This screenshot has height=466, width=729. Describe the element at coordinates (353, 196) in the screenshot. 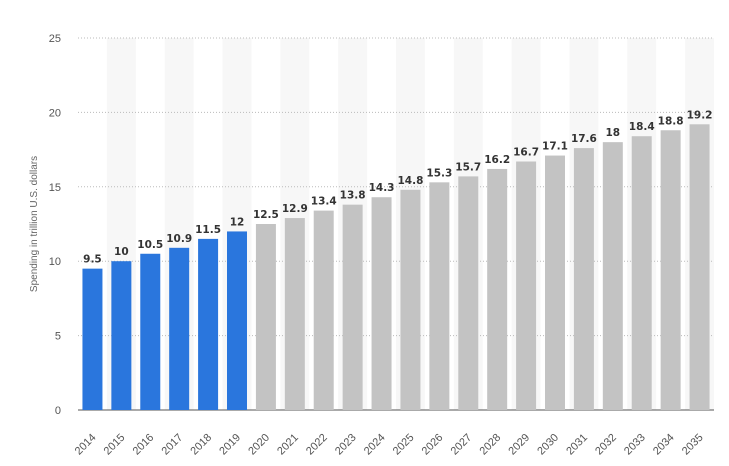

I see `data-label: 13.8` at that location.